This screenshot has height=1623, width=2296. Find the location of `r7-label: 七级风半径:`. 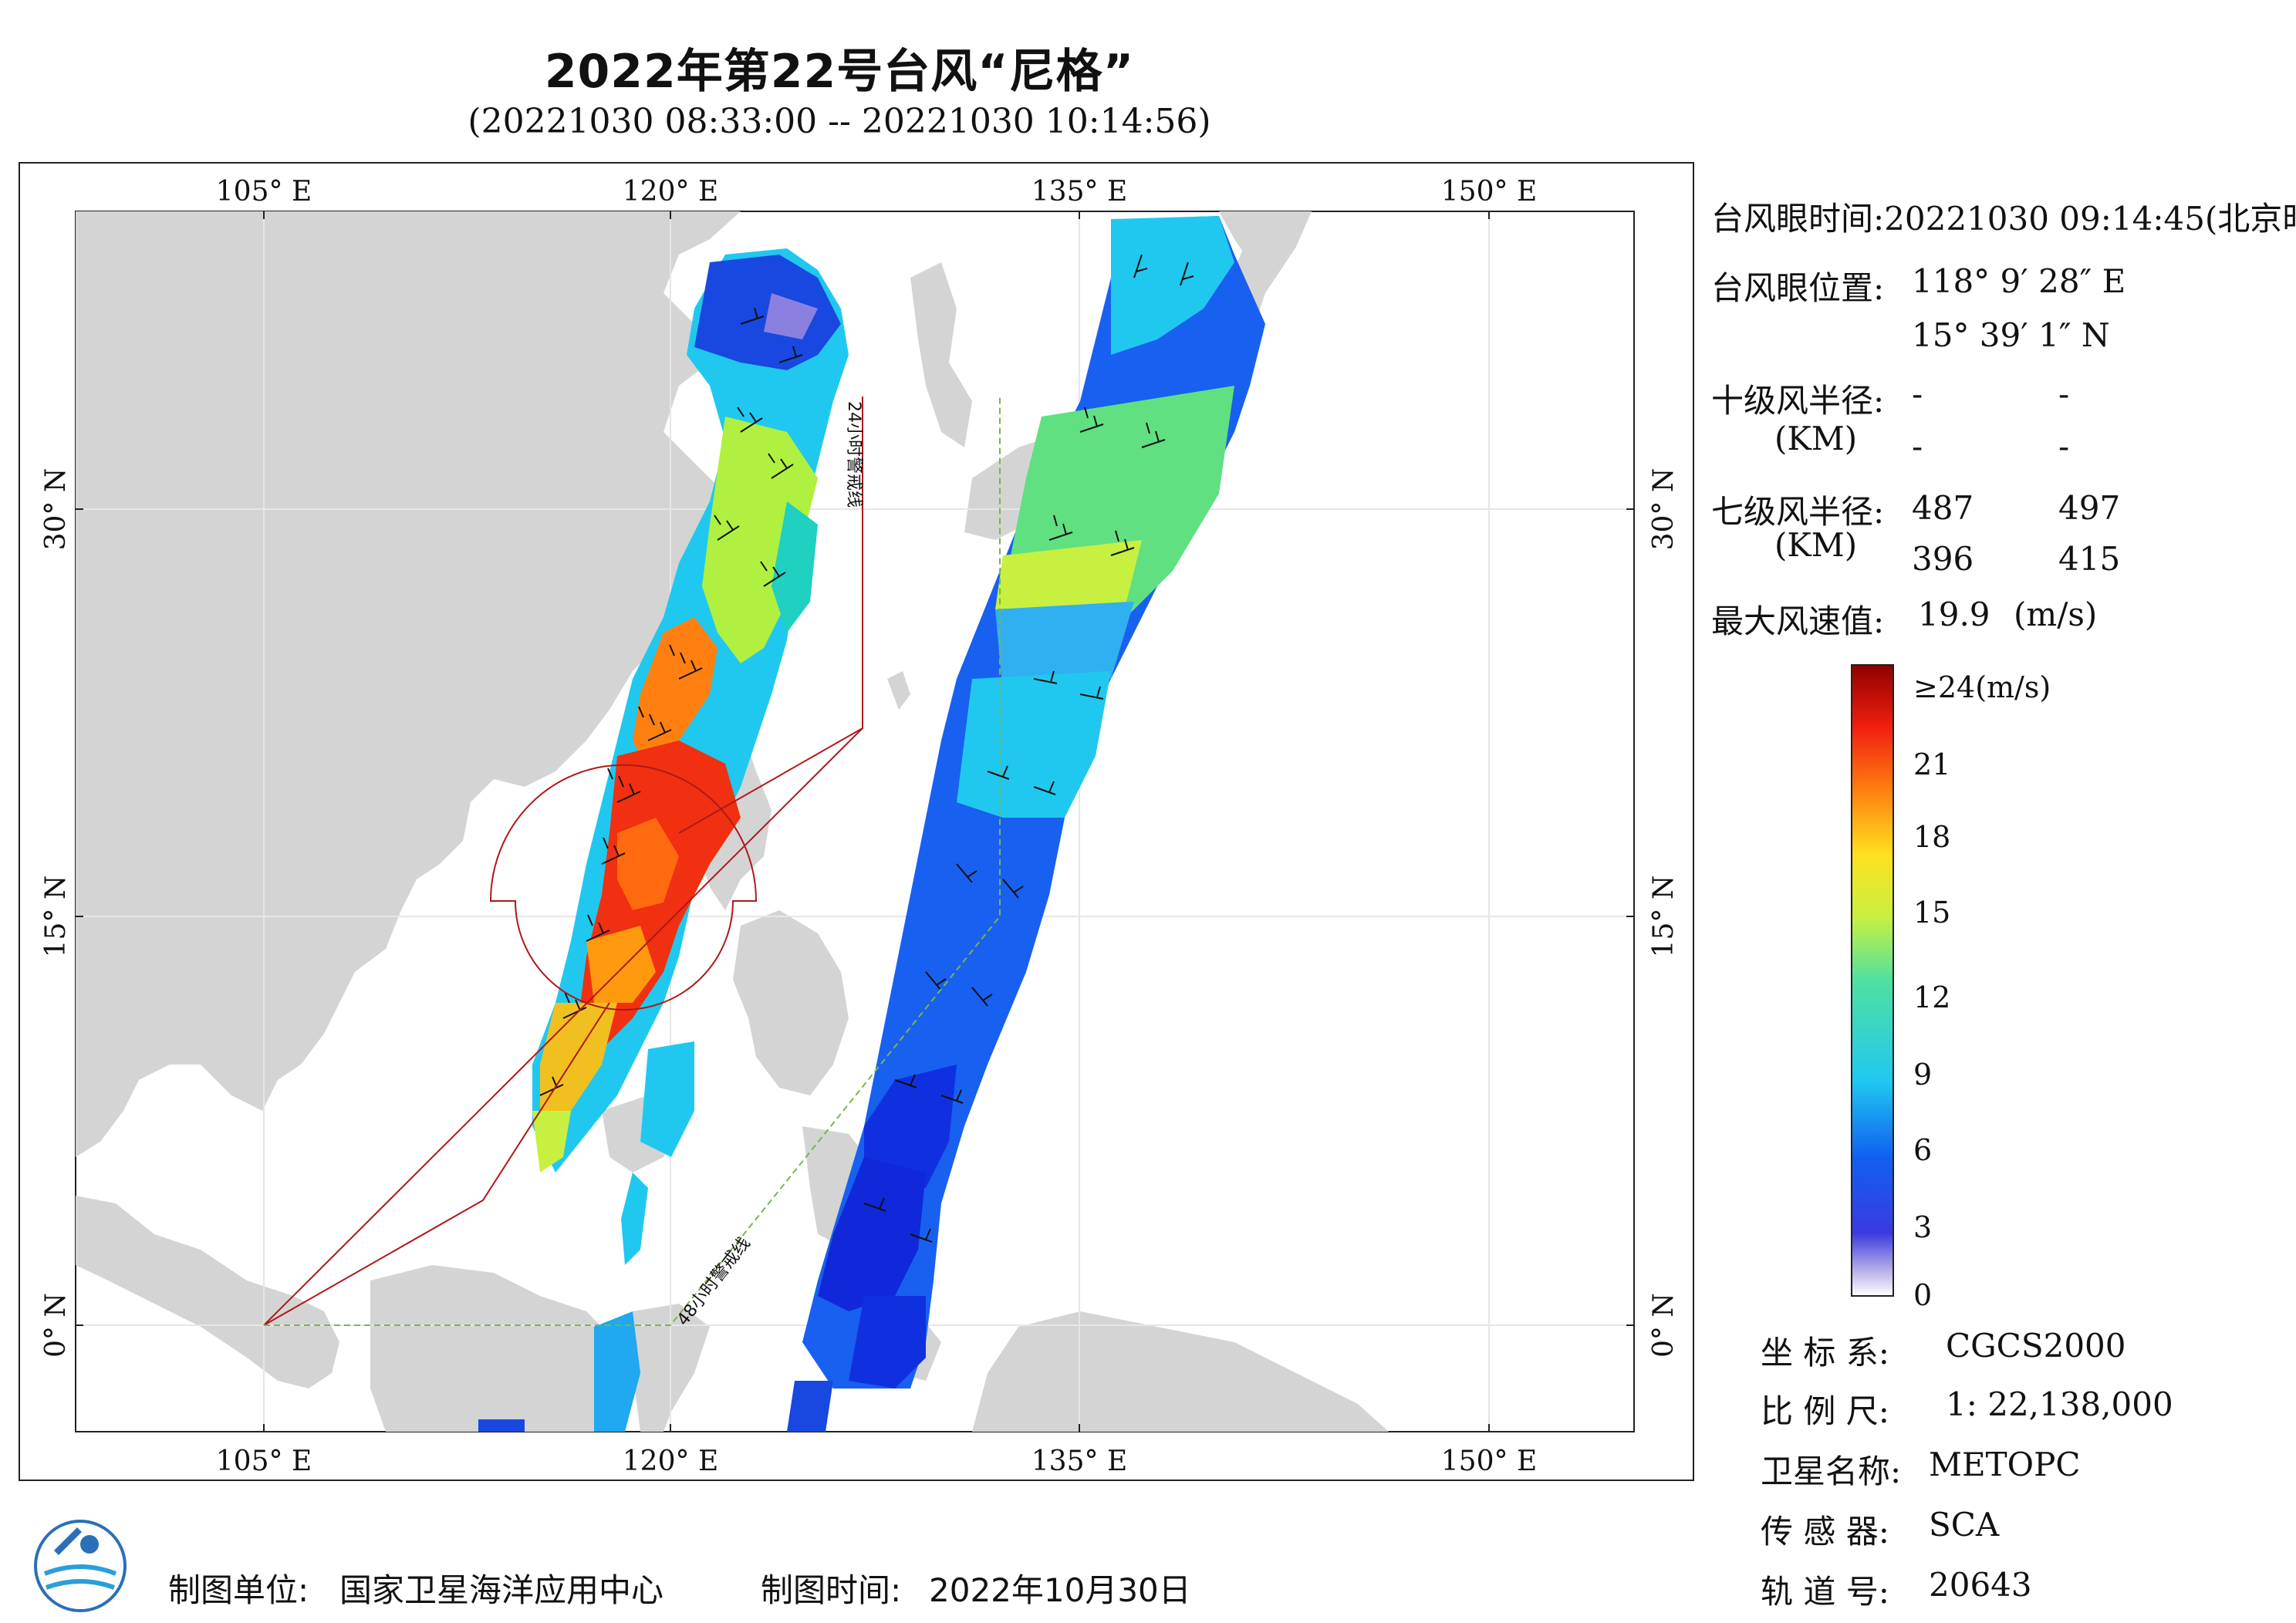

r7-label: 七级风半径: is located at coordinates (1798, 512).